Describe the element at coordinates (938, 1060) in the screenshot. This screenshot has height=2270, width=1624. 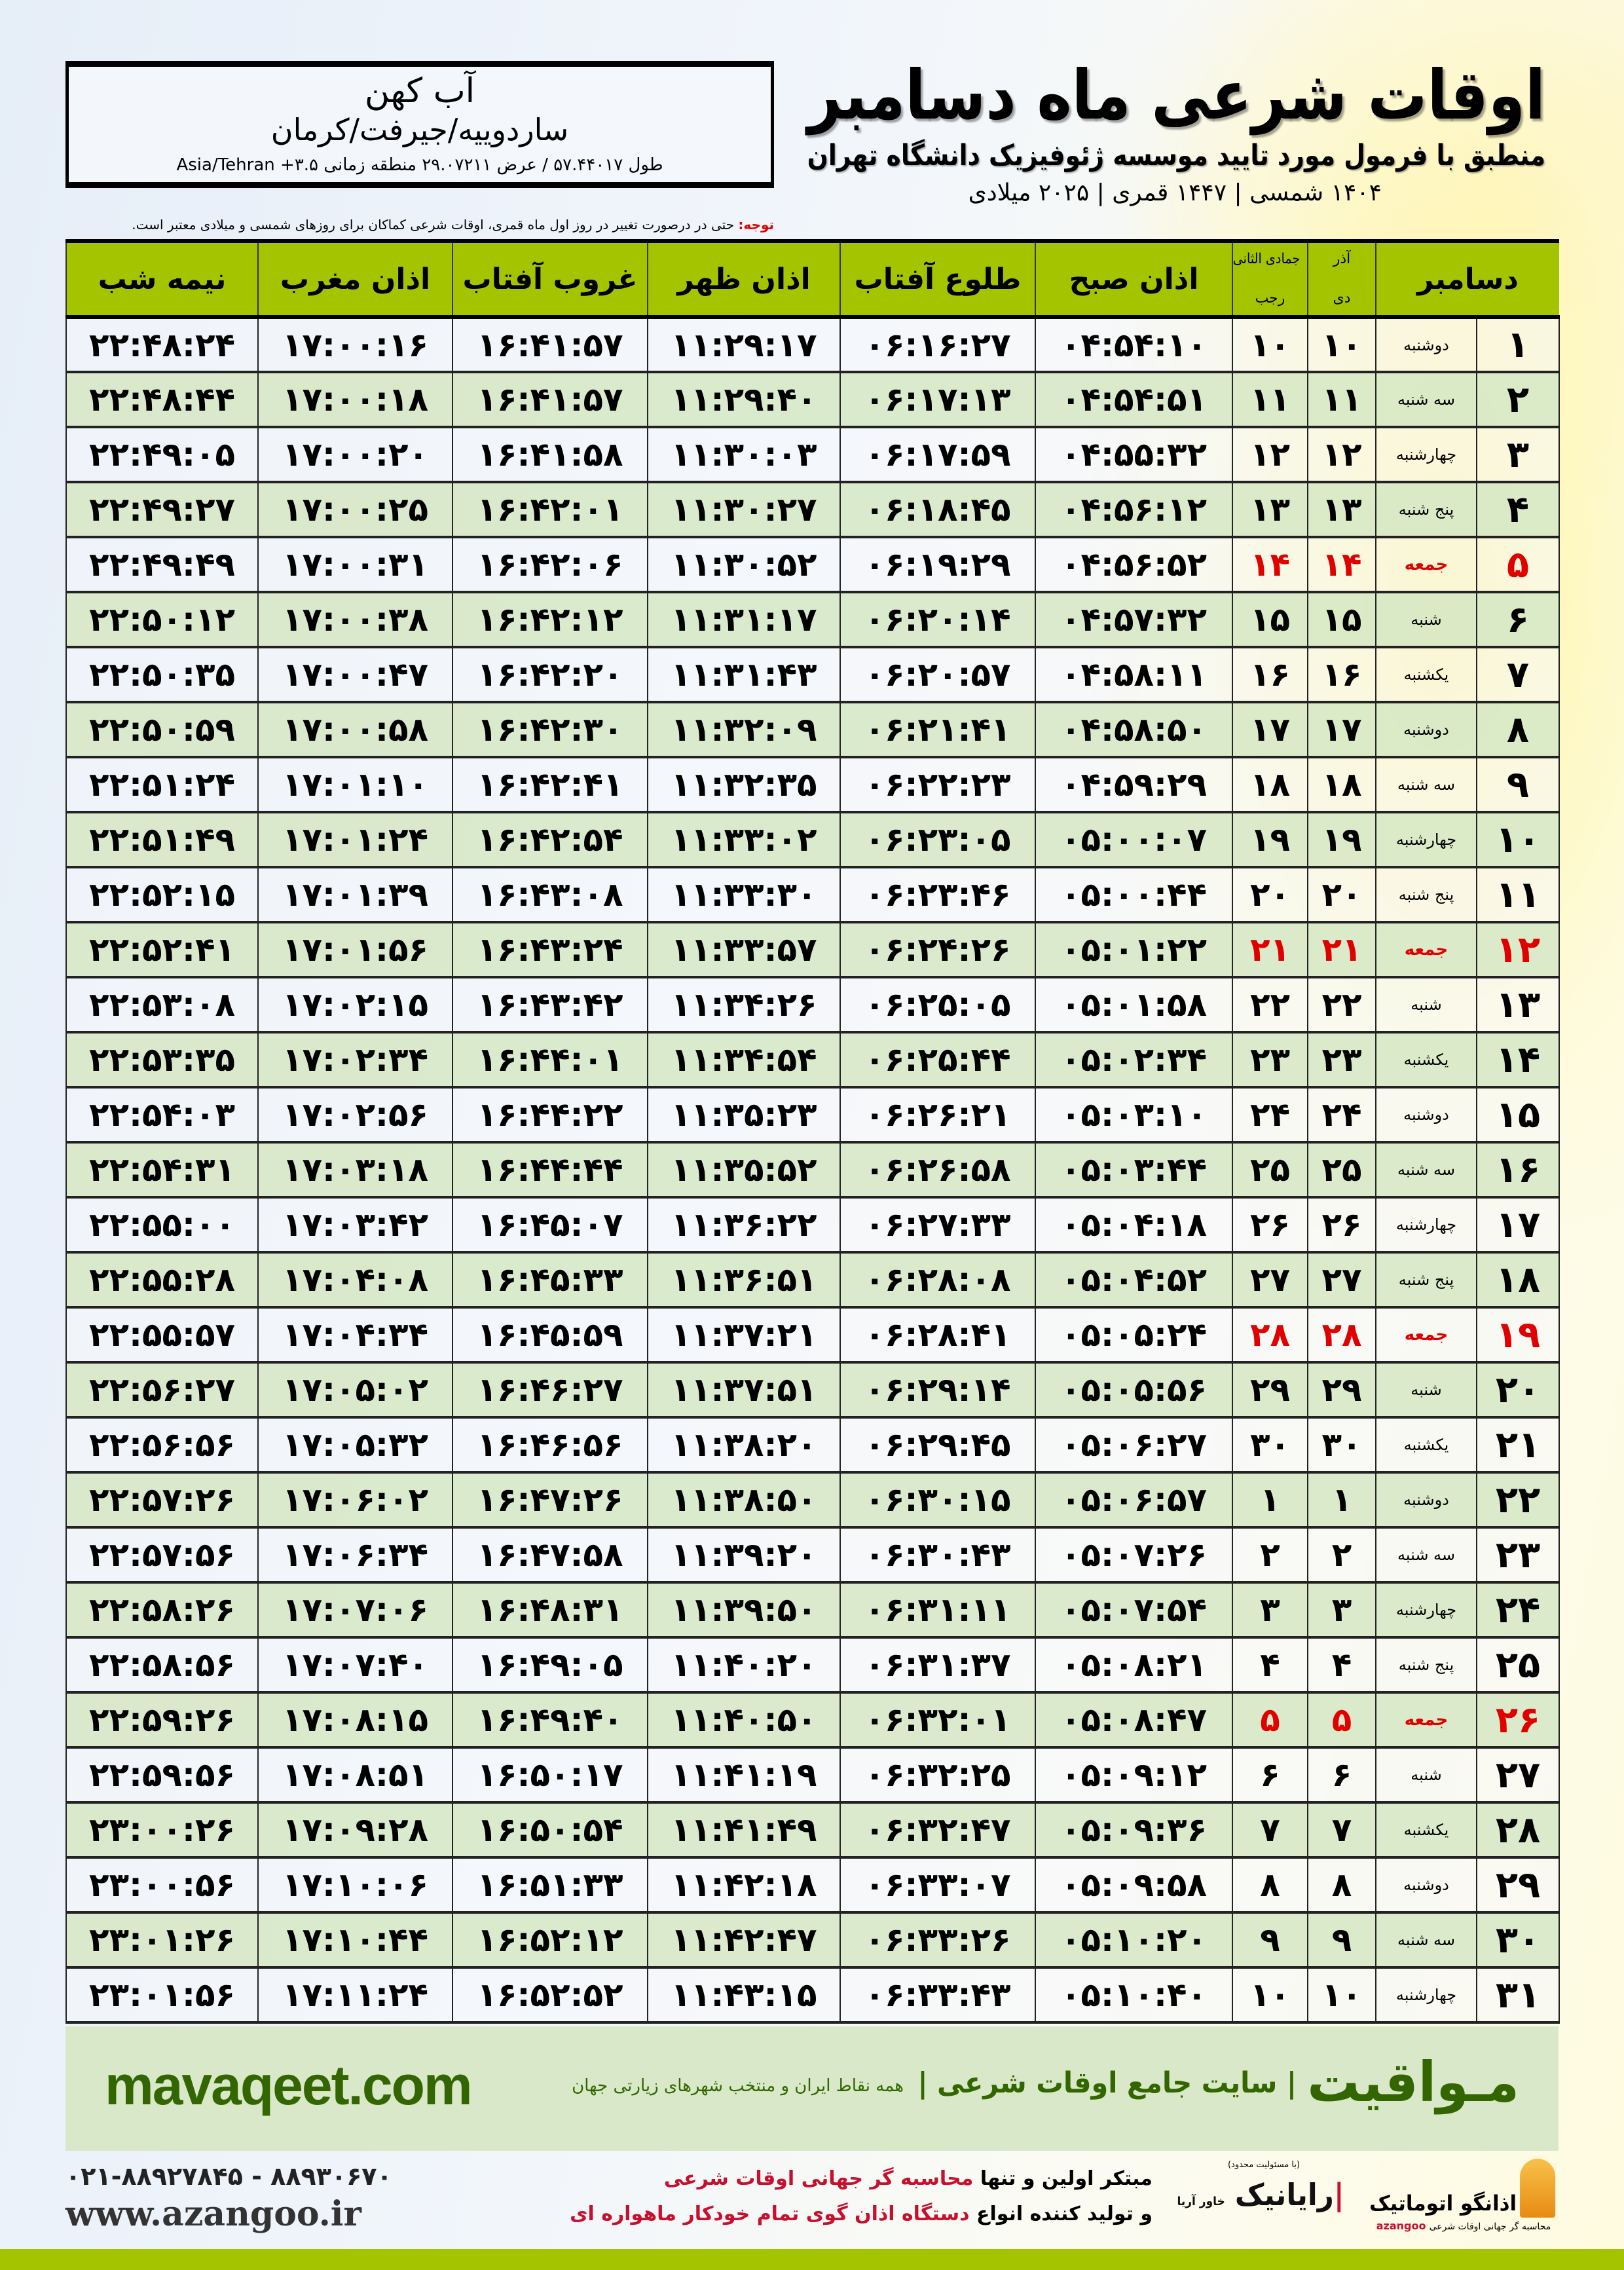
I see `cell-tolu: ۰۶:۲۵:۴۴` at that location.